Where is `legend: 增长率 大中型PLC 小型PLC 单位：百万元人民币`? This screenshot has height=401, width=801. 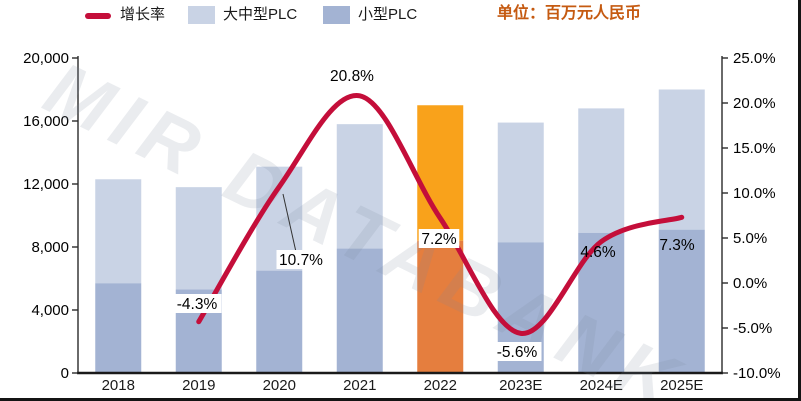
legend: 增长率 大中型PLC 小型PLC 单位：百万元人民币 is located at coordinates (399, 17).